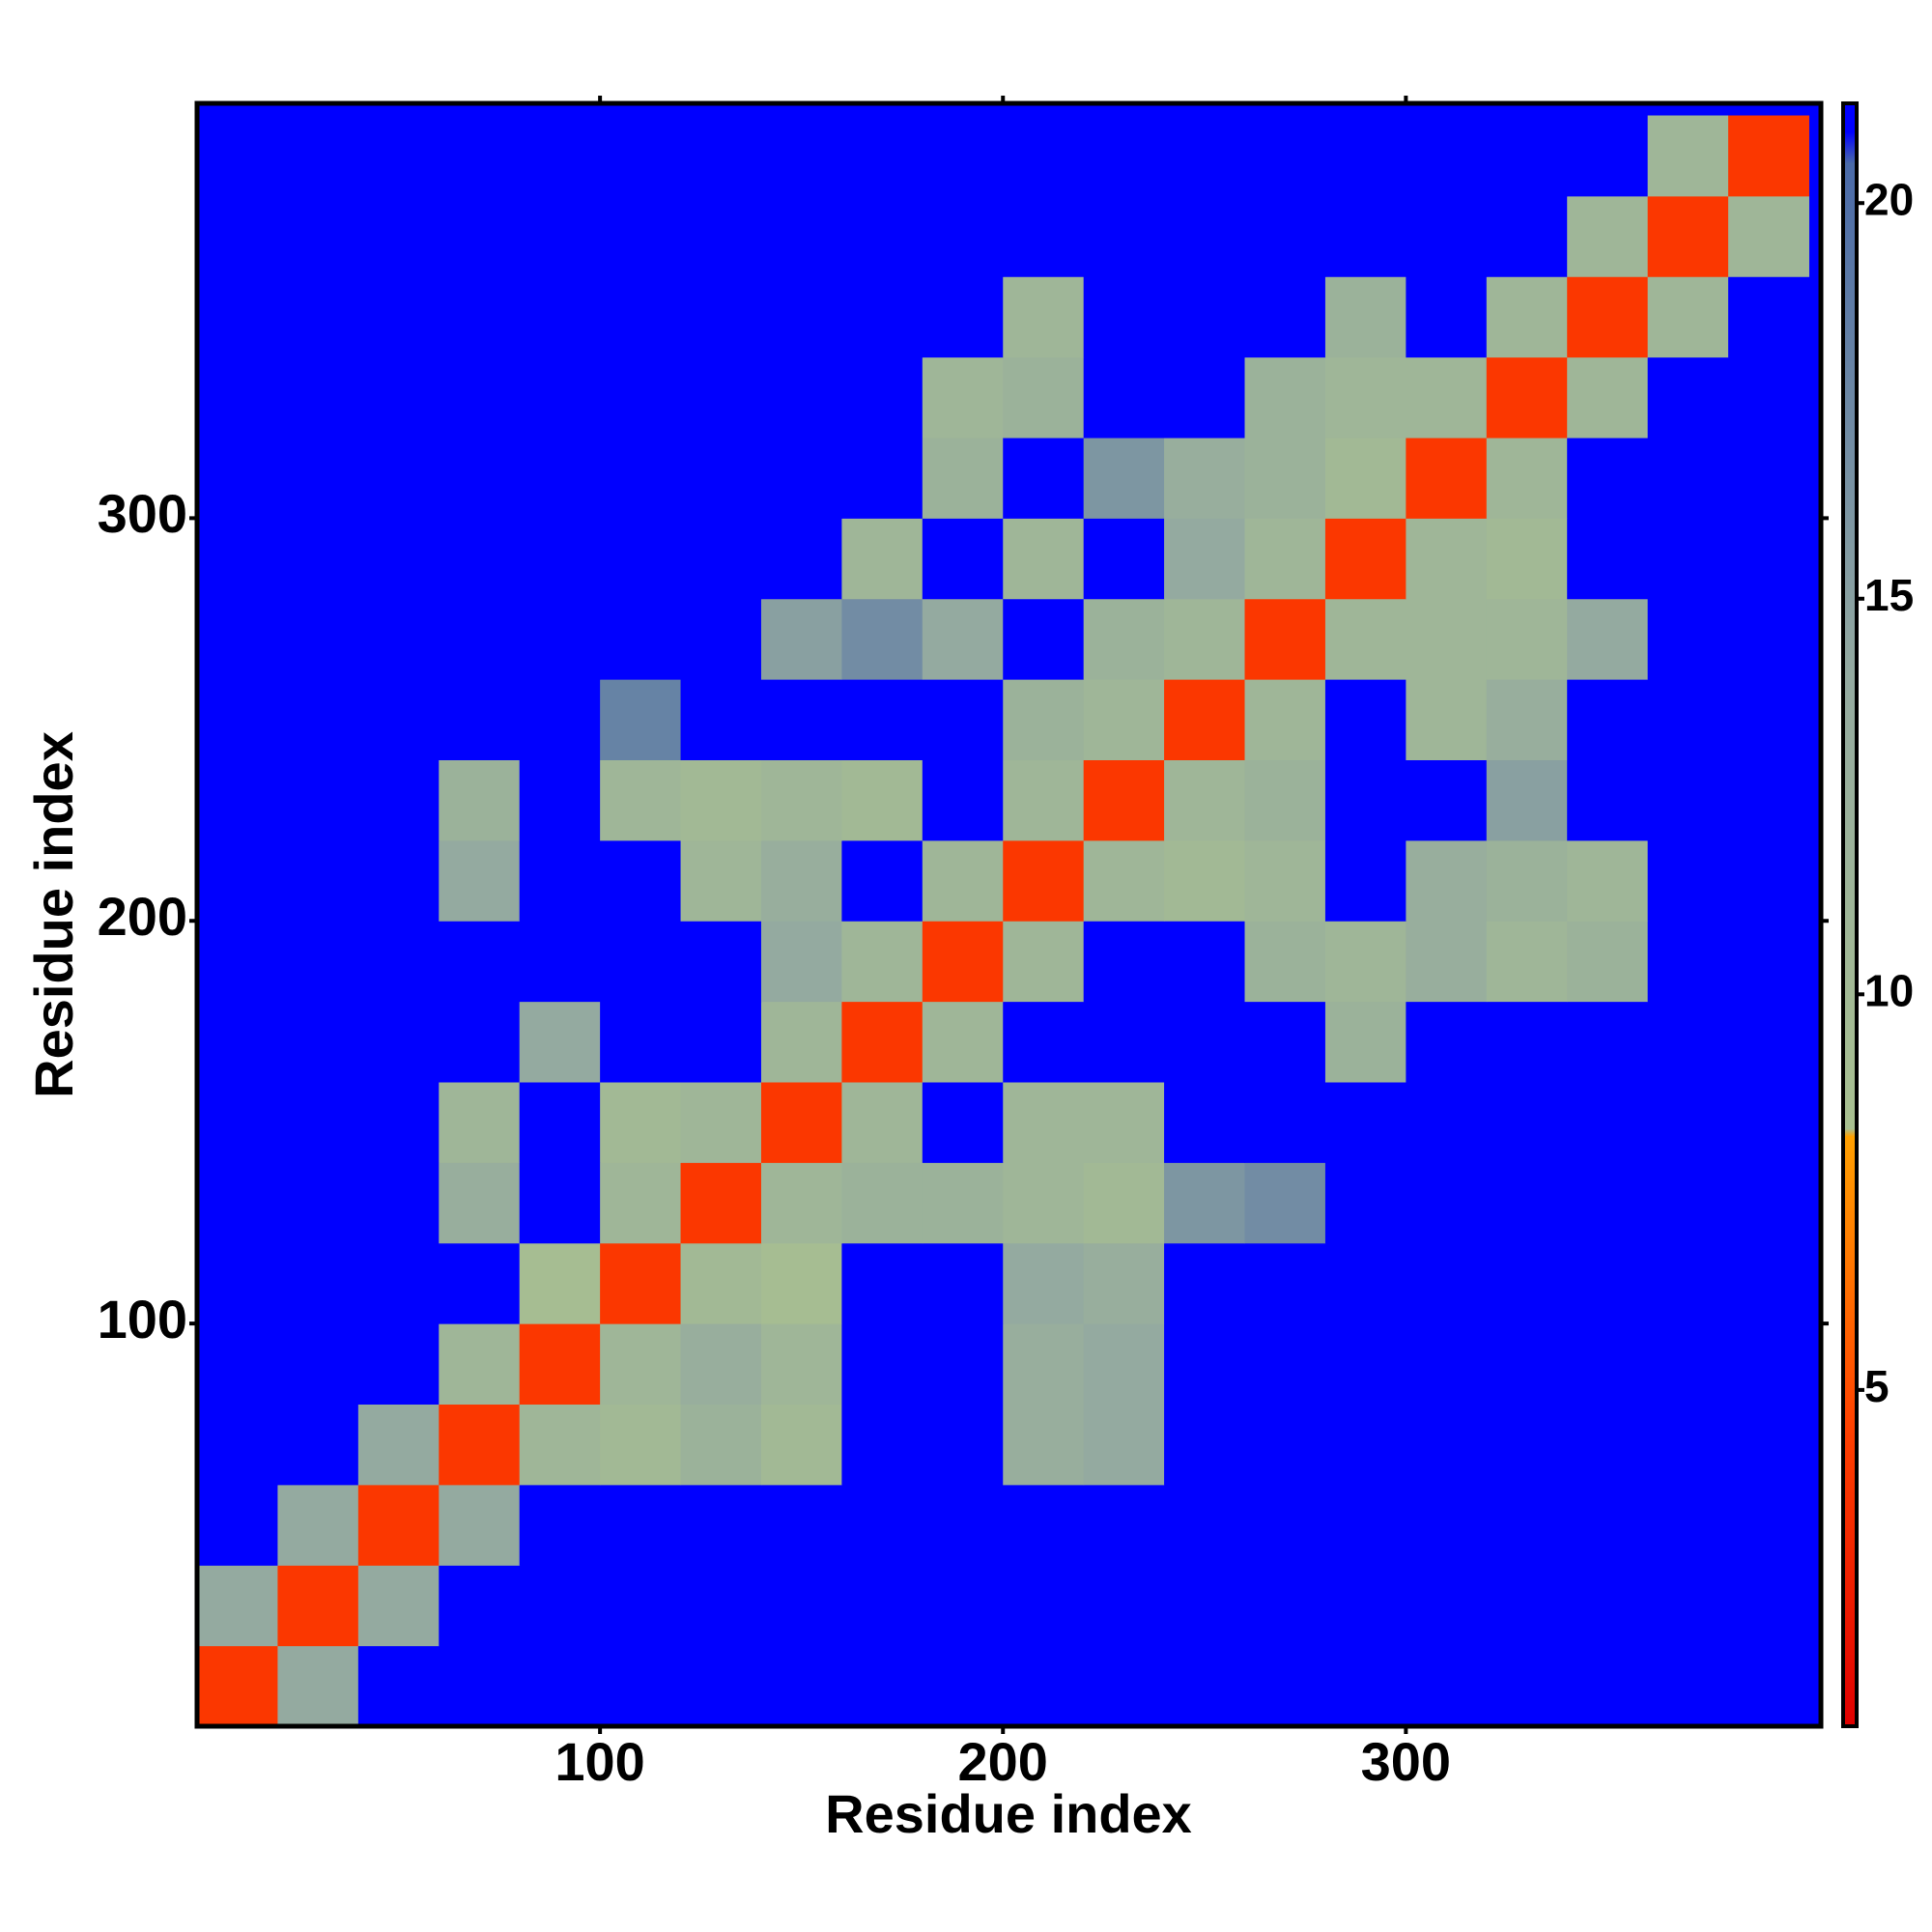 The width and height of the screenshot is (1932, 1932). I want to click on colorbar, so click(1850, 914).